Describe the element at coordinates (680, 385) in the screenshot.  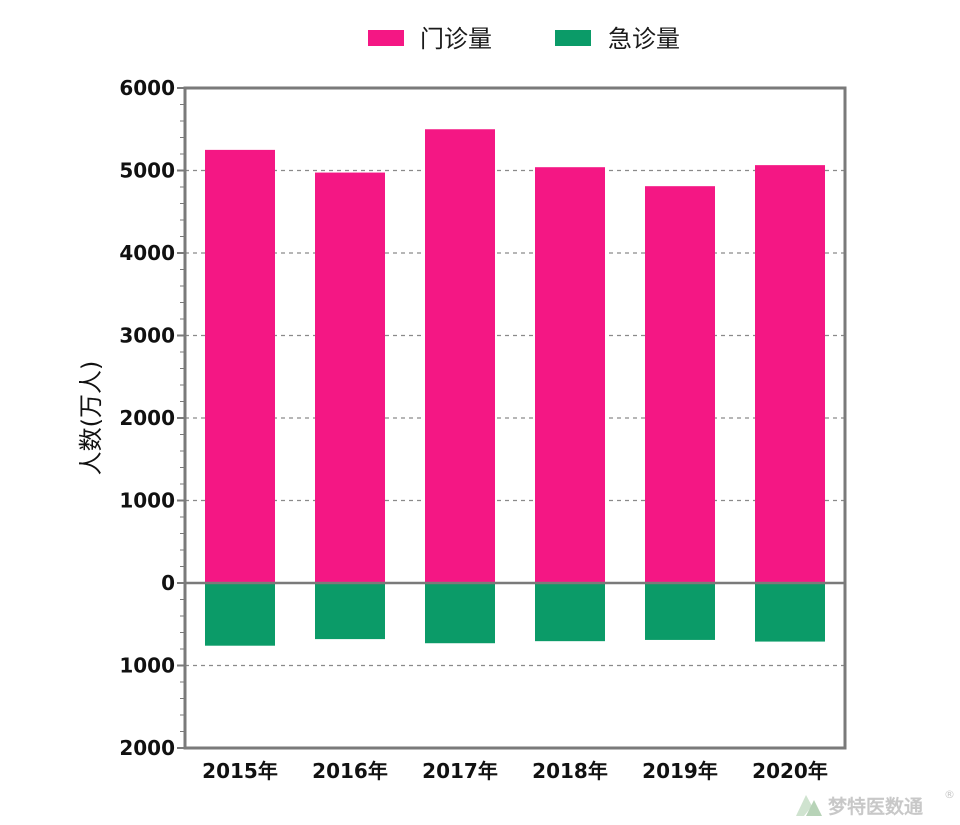
I see `bar-outpatient-2019年` at that location.